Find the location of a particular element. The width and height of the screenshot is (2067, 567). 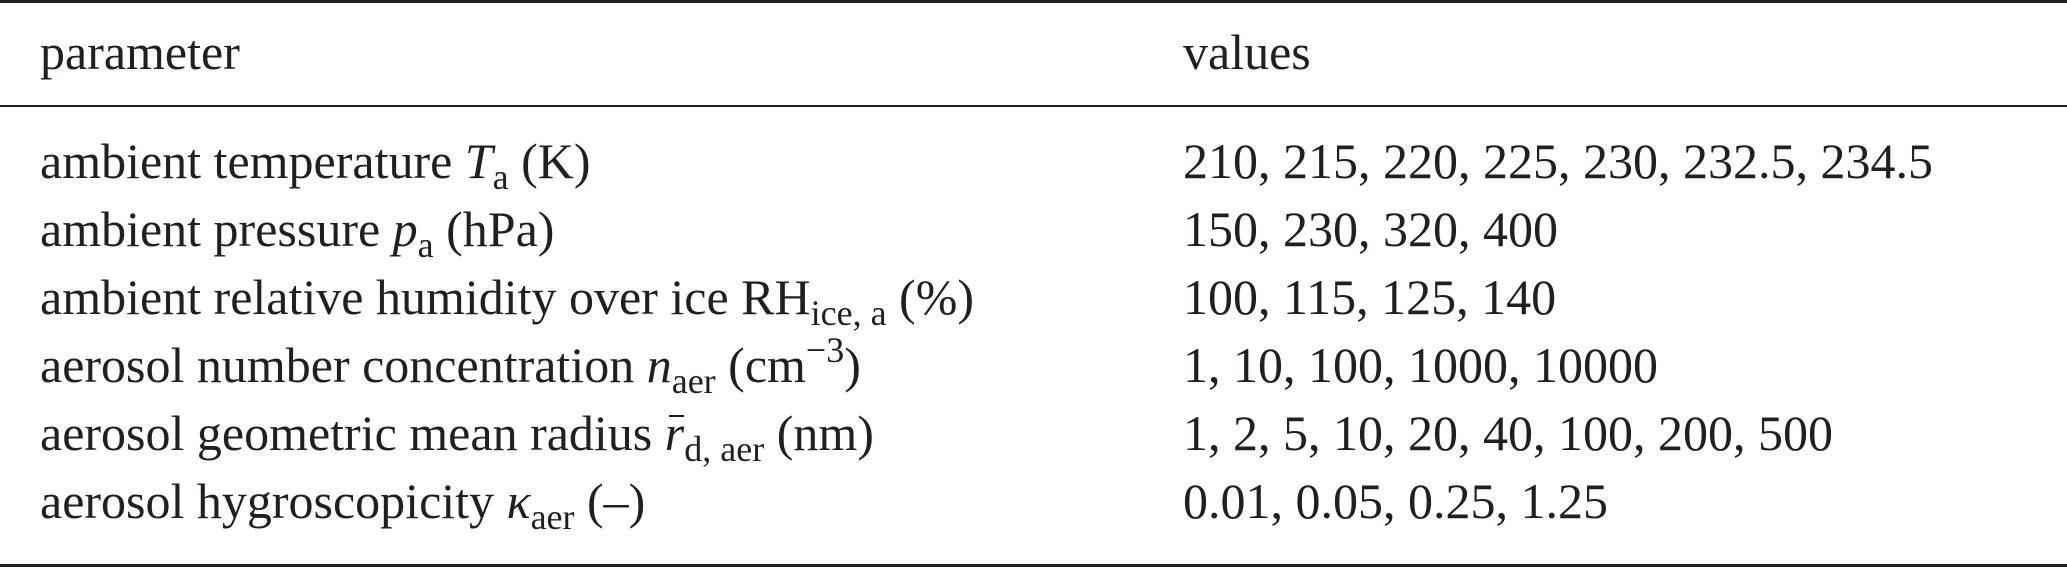

param-symbol: κ is located at coordinates (518, 501).